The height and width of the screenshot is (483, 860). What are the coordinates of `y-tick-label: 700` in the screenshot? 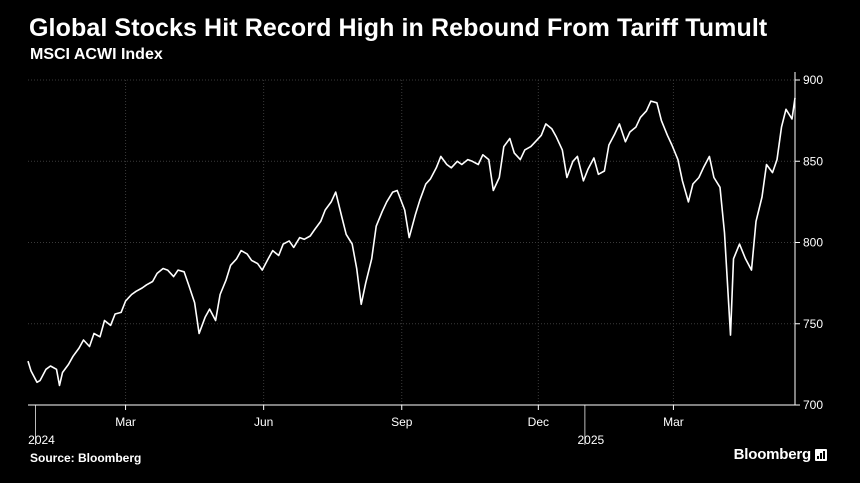 It's located at (813, 405).